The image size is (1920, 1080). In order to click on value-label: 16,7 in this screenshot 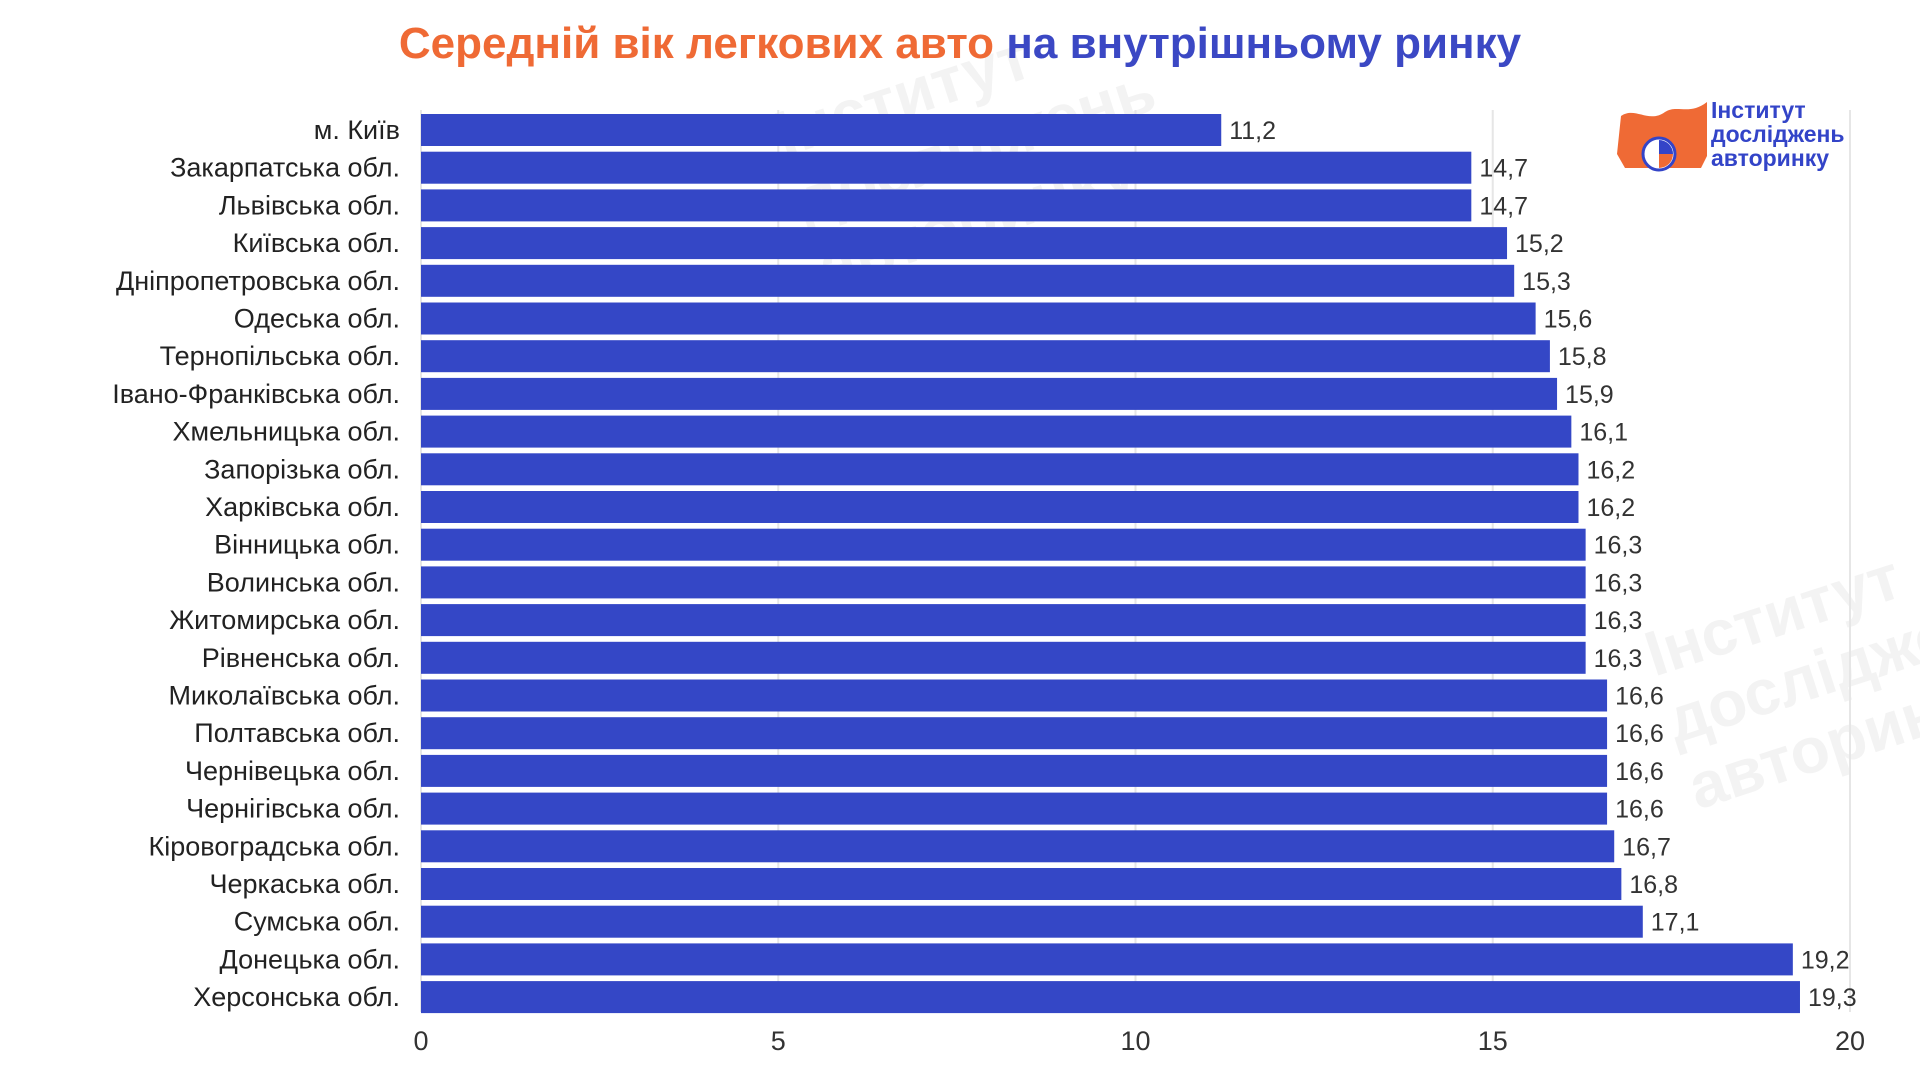, I will do `click(1646, 847)`.